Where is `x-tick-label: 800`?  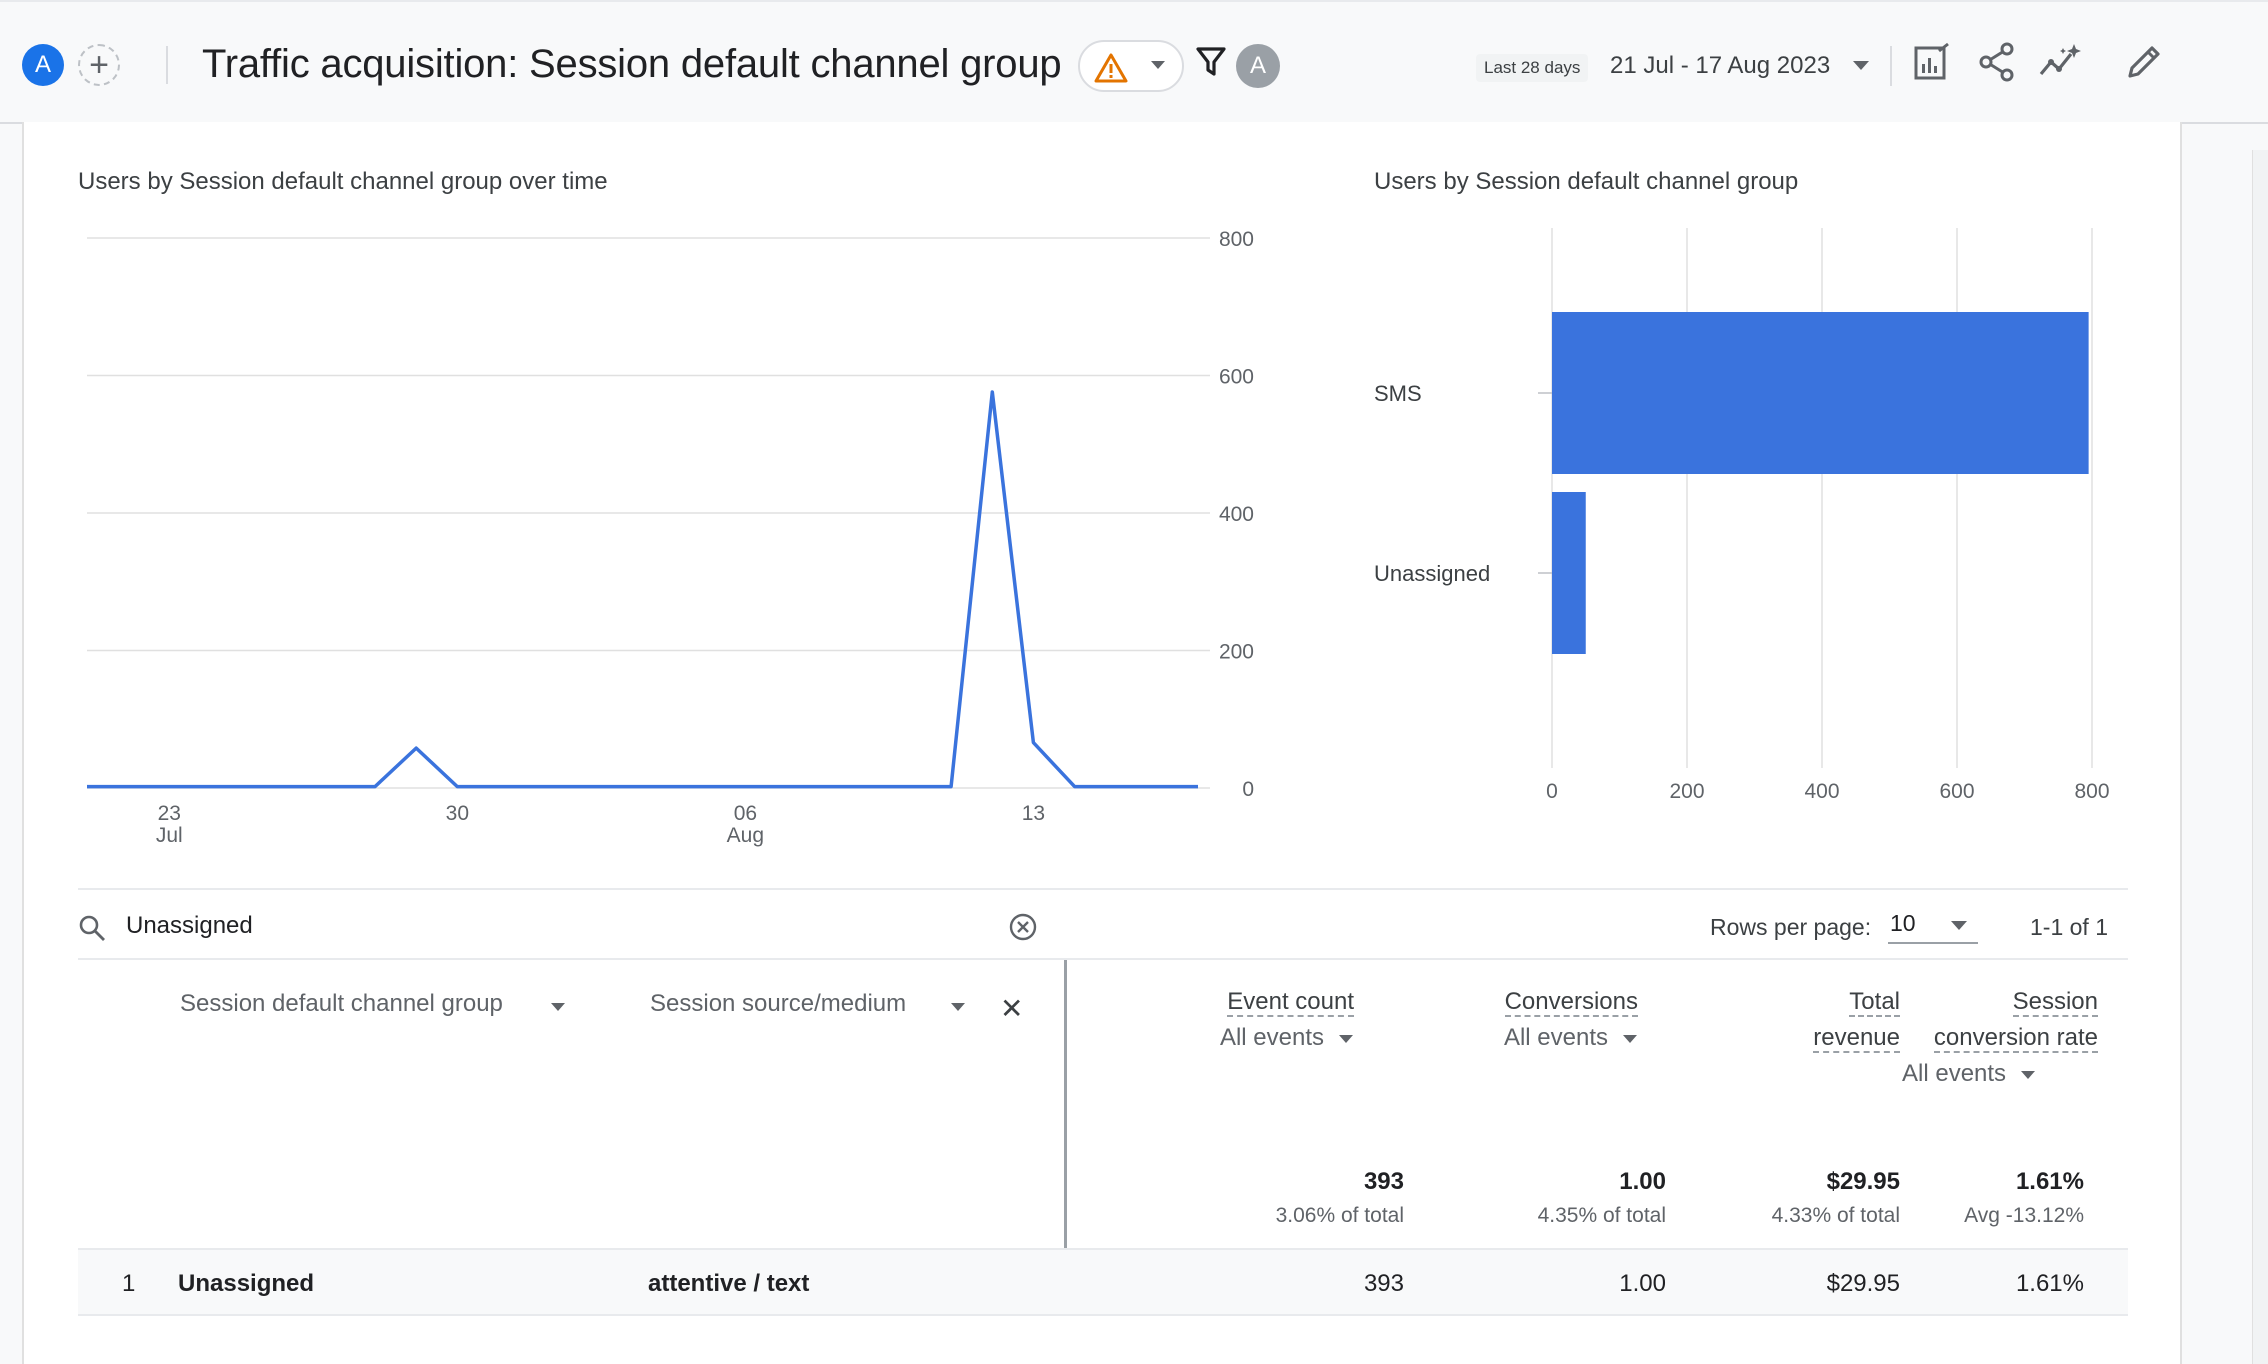 x-tick-label: 800 is located at coordinates (2091, 790).